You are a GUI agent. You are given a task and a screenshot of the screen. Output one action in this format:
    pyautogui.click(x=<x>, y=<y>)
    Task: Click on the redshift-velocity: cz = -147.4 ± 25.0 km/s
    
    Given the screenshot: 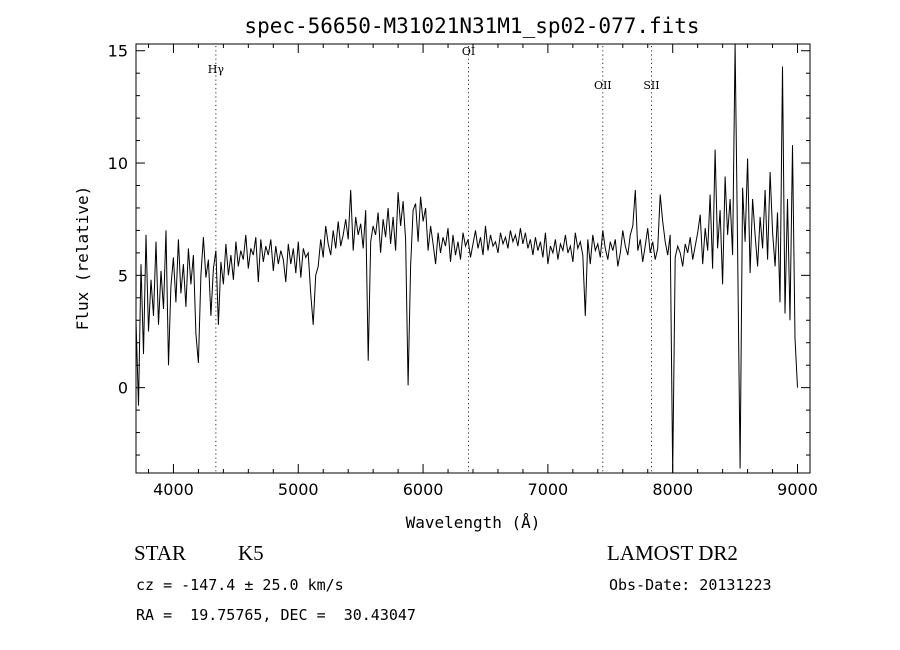 What is the action you would take?
    pyautogui.click(x=240, y=585)
    